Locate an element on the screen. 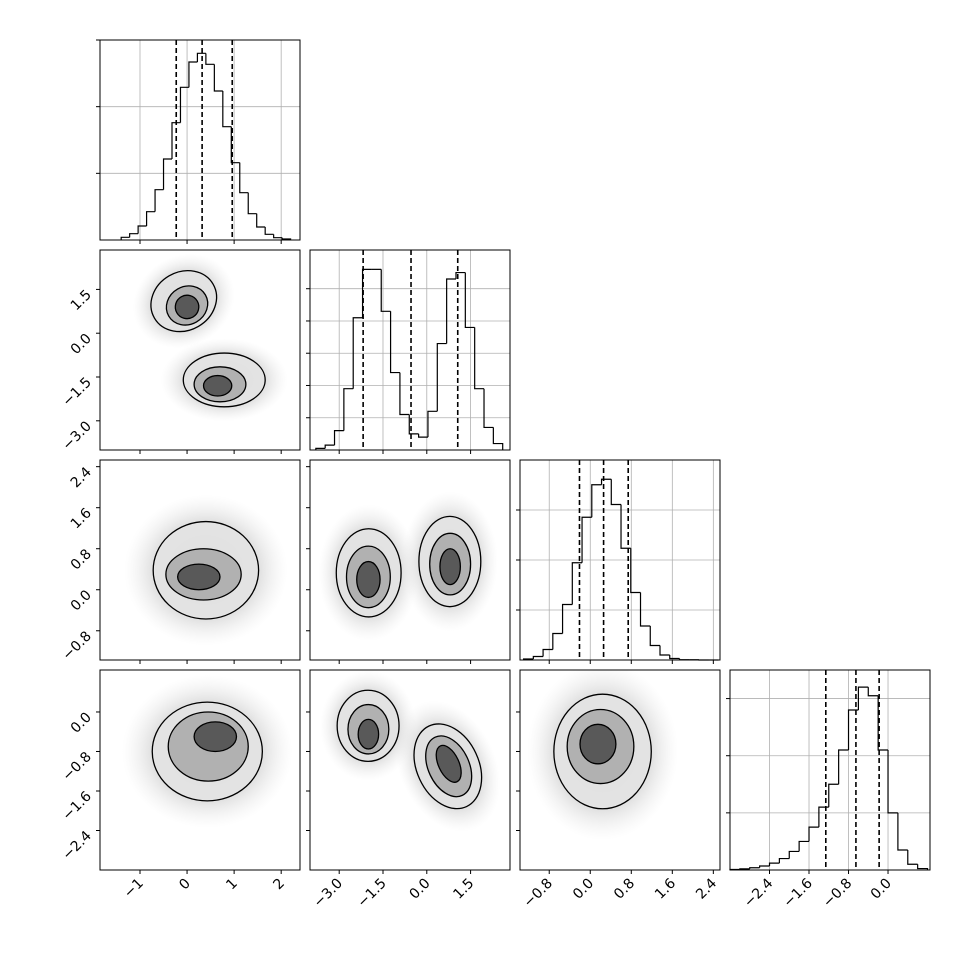  x-tick-label: −3.0 is located at coordinates (328, 893).